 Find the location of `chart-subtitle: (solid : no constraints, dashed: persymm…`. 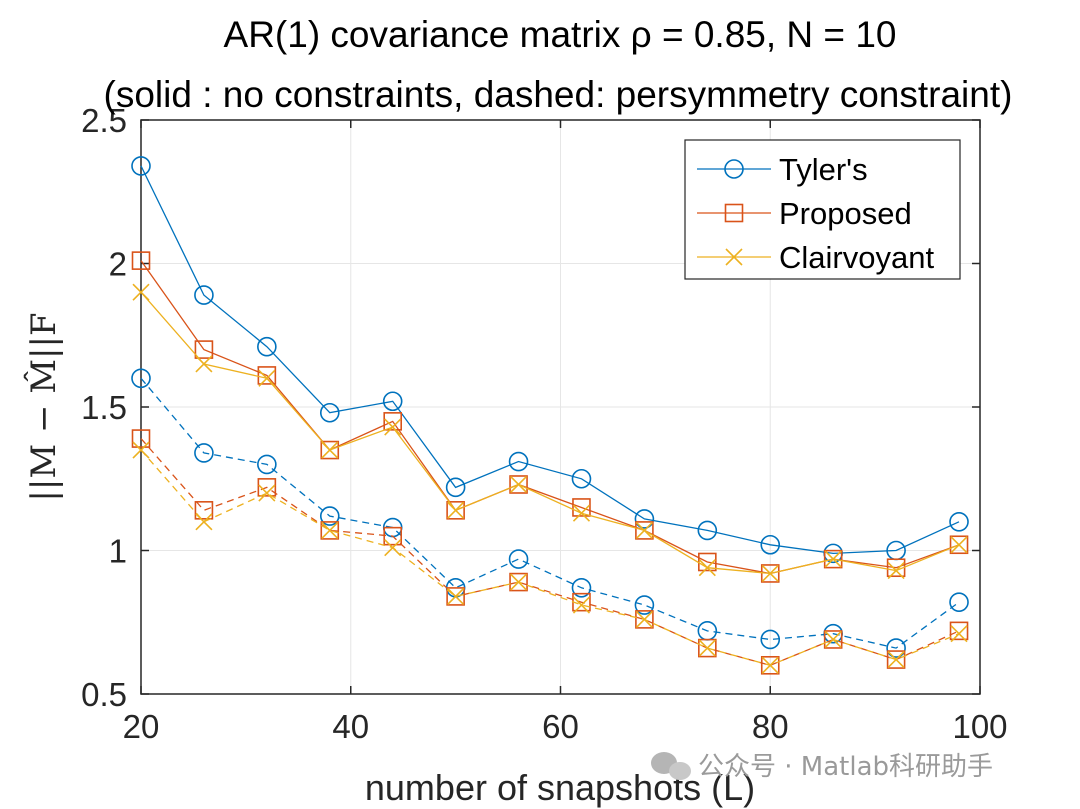

chart-subtitle: (solid : no constraints, dashed: persymm… is located at coordinates (558, 94).